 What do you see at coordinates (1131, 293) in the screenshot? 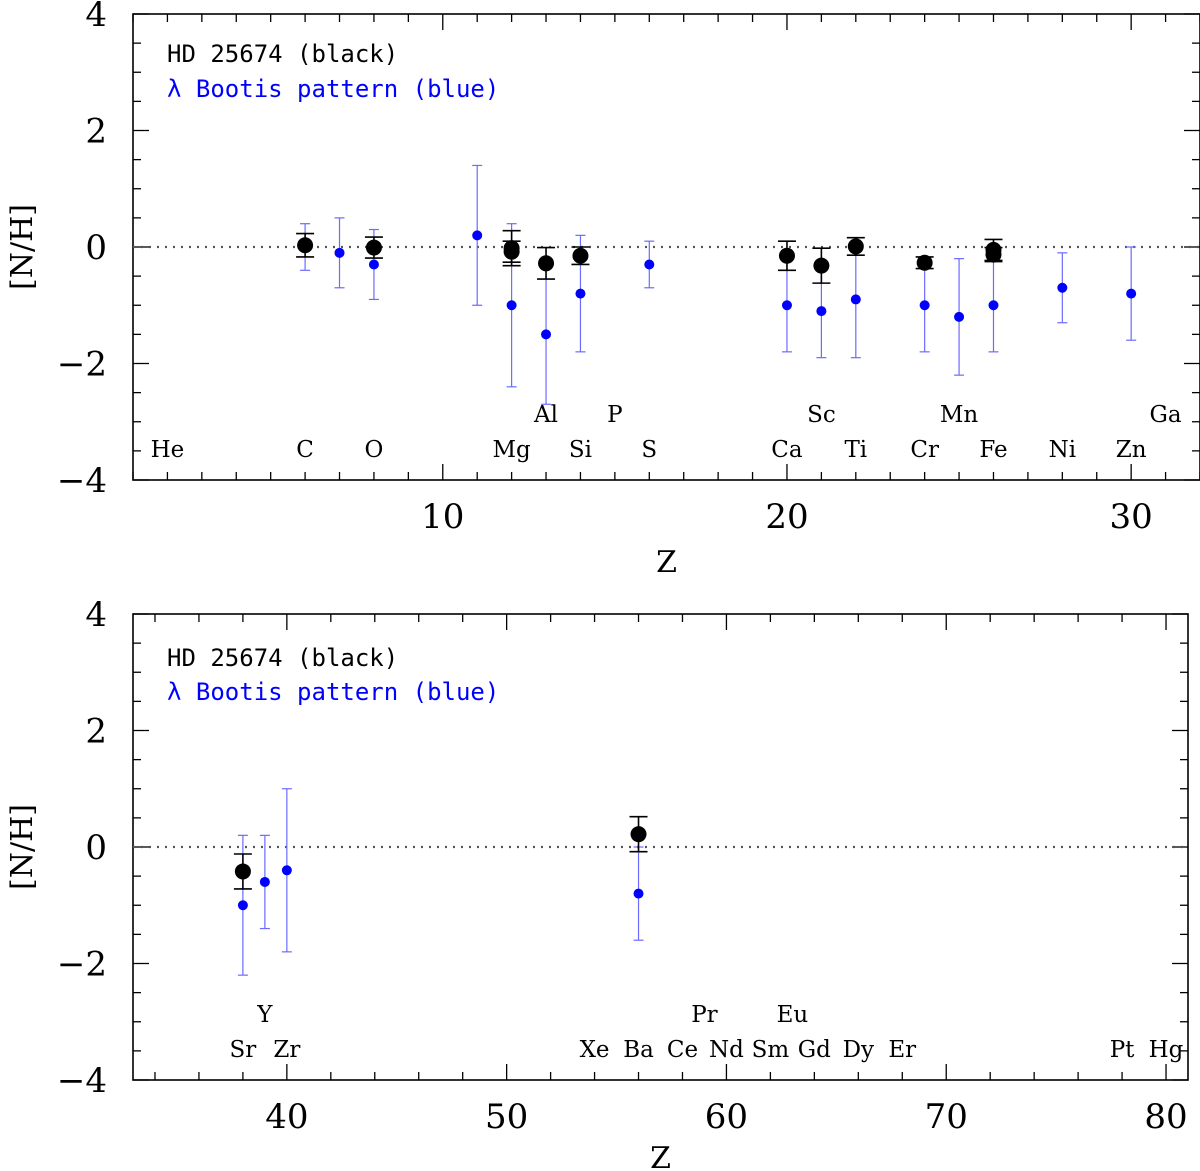
I see `data-point-z30` at bounding box center [1131, 293].